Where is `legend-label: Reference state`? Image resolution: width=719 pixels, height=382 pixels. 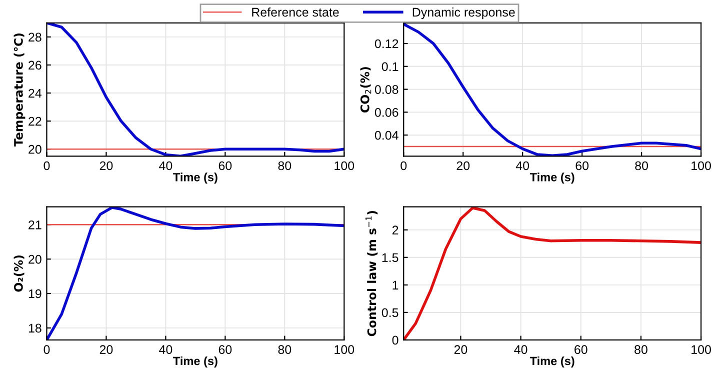 legend-label: Reference state is located at coordinates (295, 12).